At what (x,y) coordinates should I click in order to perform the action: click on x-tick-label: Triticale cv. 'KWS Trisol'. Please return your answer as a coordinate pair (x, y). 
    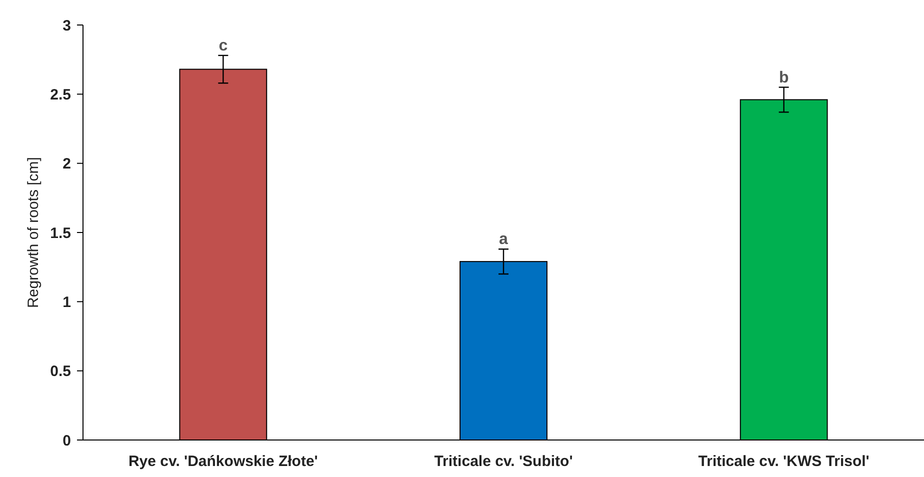
    Looking at the image, I should click on (784, 461).